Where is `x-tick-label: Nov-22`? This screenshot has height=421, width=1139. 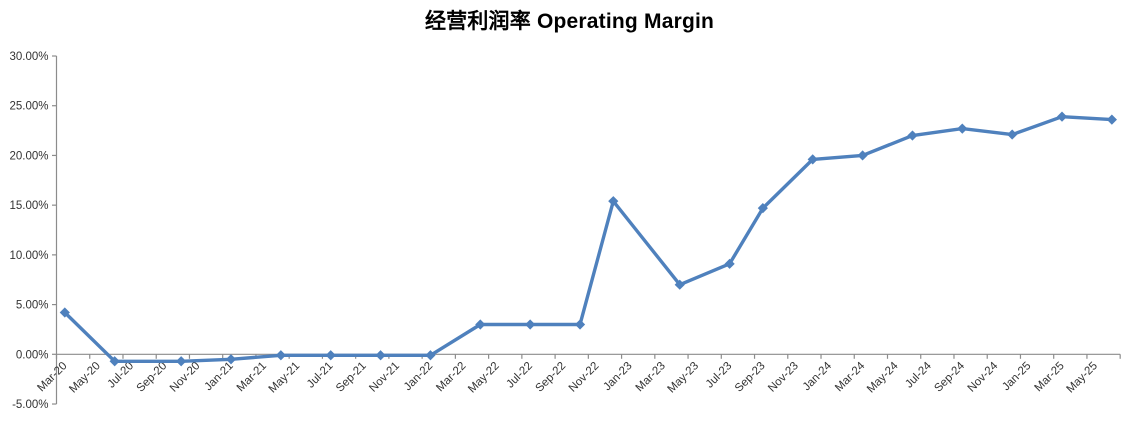
x-tick-label: Nov-22 is located at coordinates (584, 377).